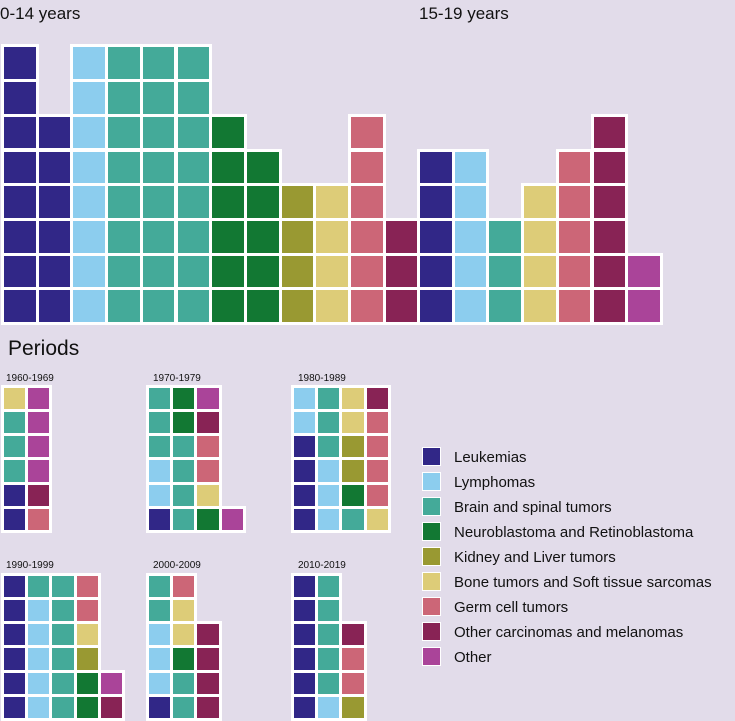 The width and height of the screenshot is (735, 721). What do you see at coordinates (184, 586) in the screenshot?
I see `period-2000-2009-cell-germ-cell-tumors` at bounding box center [184, 586].